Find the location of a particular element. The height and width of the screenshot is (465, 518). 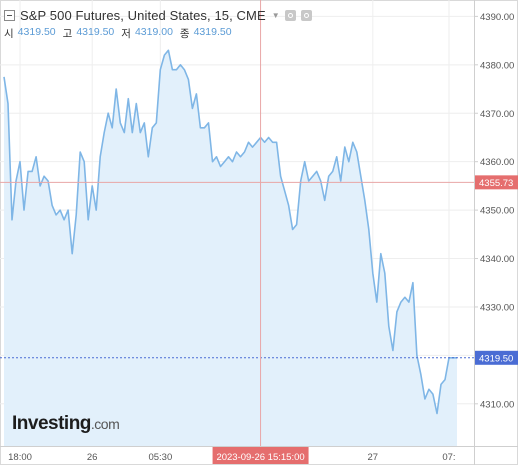

close-label: 종 is located at coordinates (184, 34).